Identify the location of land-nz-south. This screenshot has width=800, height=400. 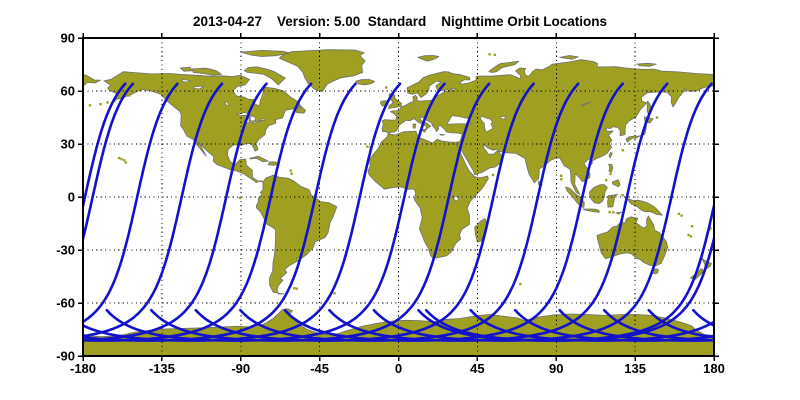
(66, 274).